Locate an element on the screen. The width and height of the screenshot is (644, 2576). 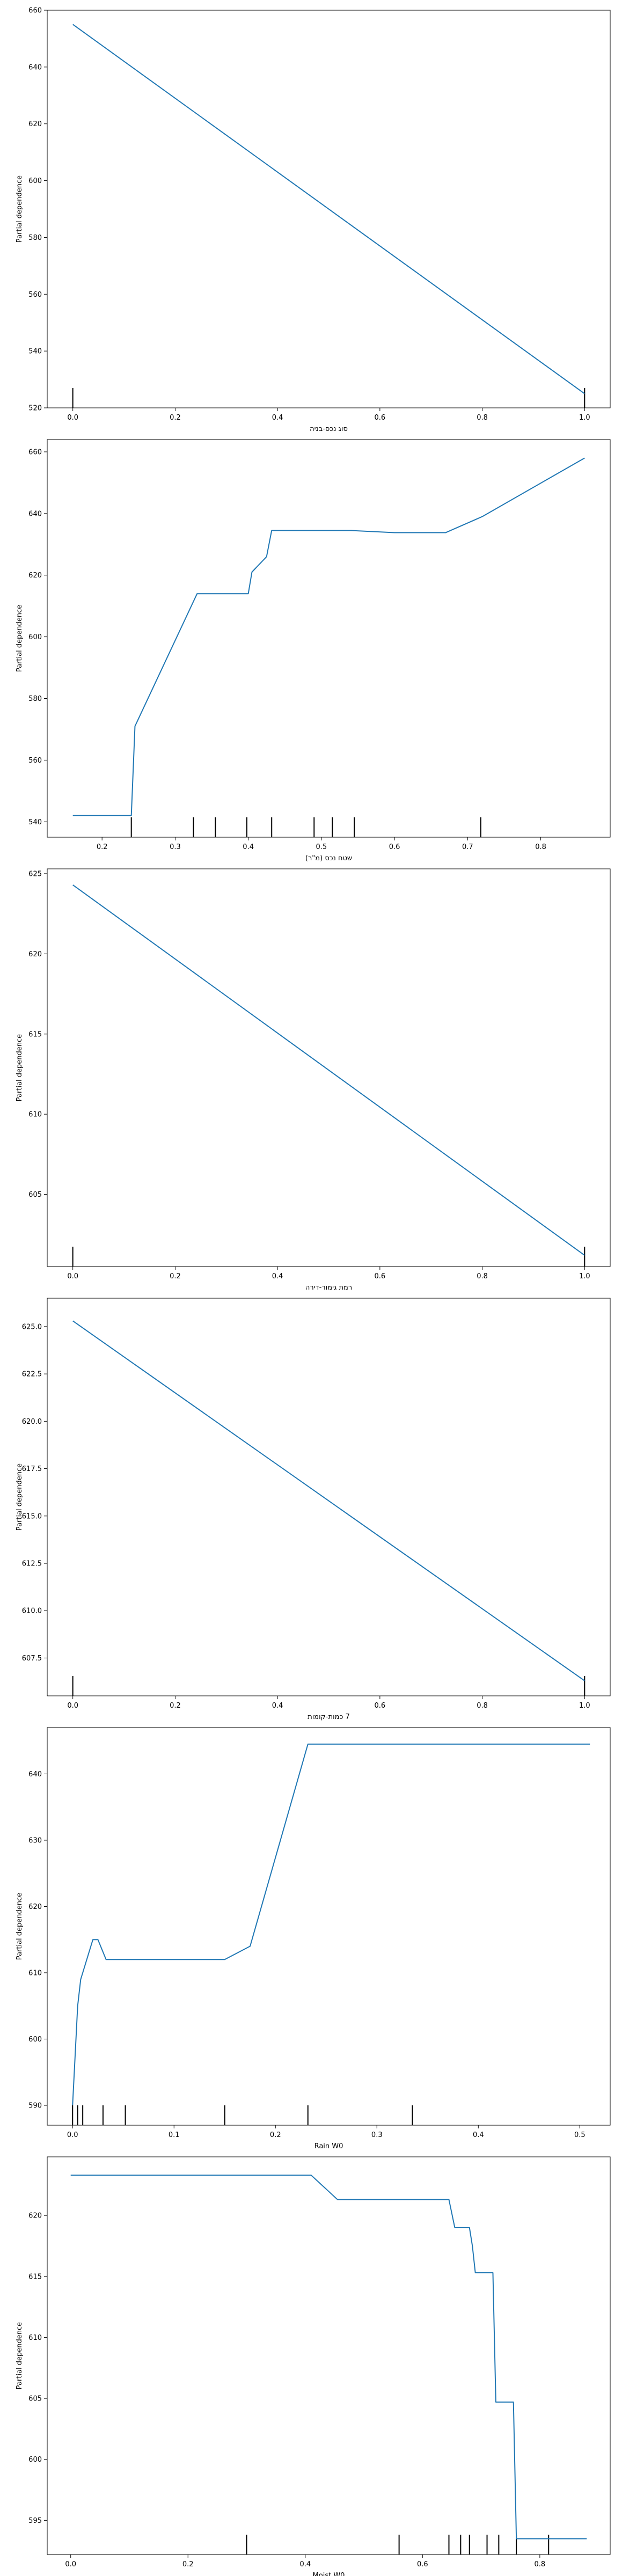
y-tick-label: 620.0 is located at coordinates (32, 1422).